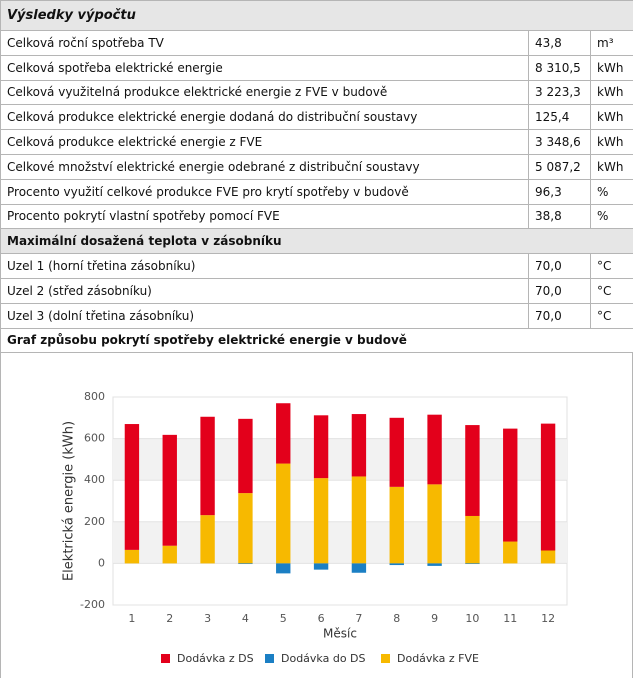 This screenshot has height=678, width=633. I want to click on table-row: Uzel 1 (horní třetina zásobníku) 70,0 °C, so click(316, 266).